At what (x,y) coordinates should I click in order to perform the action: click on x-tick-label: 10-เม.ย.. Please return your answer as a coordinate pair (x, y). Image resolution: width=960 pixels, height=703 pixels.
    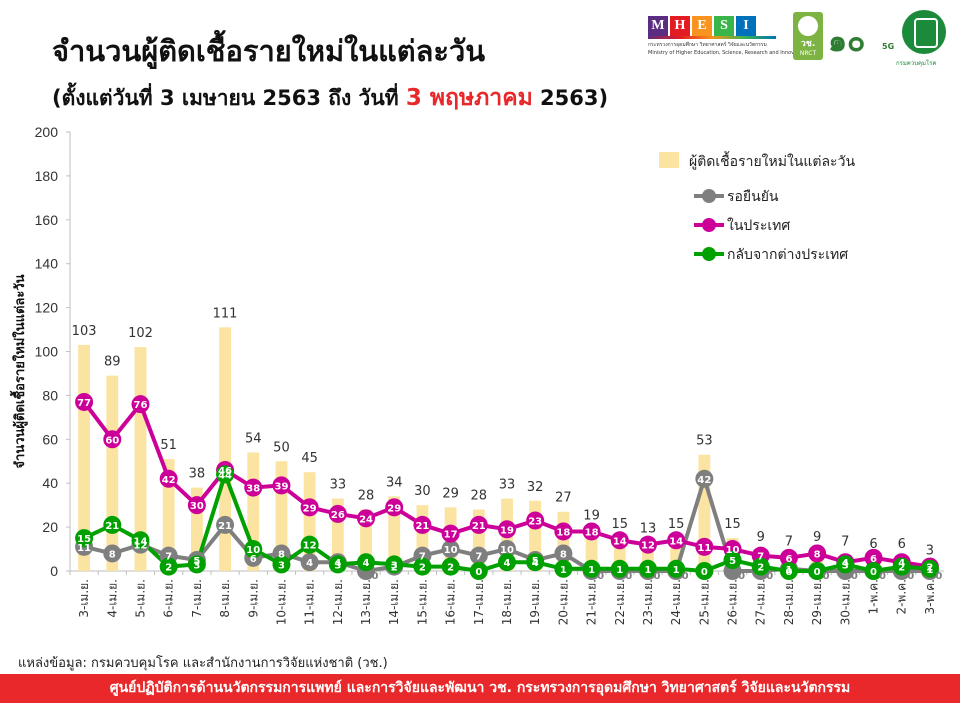
    Looking at the image, I should click on (281, 602).